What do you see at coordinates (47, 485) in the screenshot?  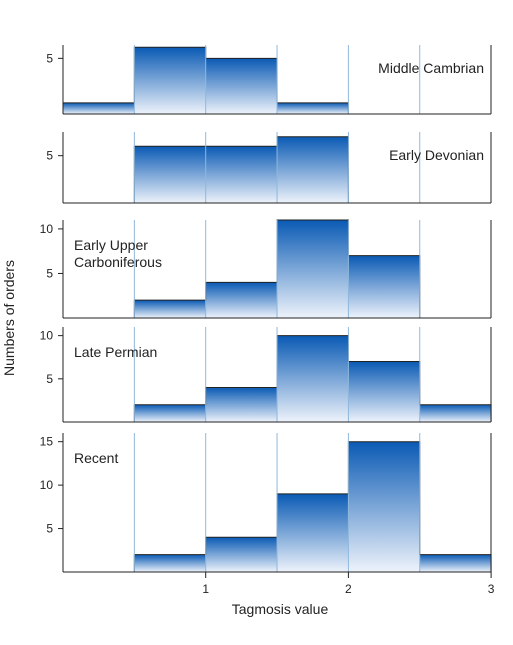 I see `y-tick-label-panel-5-2: 10` at bounding box center [47, 485].